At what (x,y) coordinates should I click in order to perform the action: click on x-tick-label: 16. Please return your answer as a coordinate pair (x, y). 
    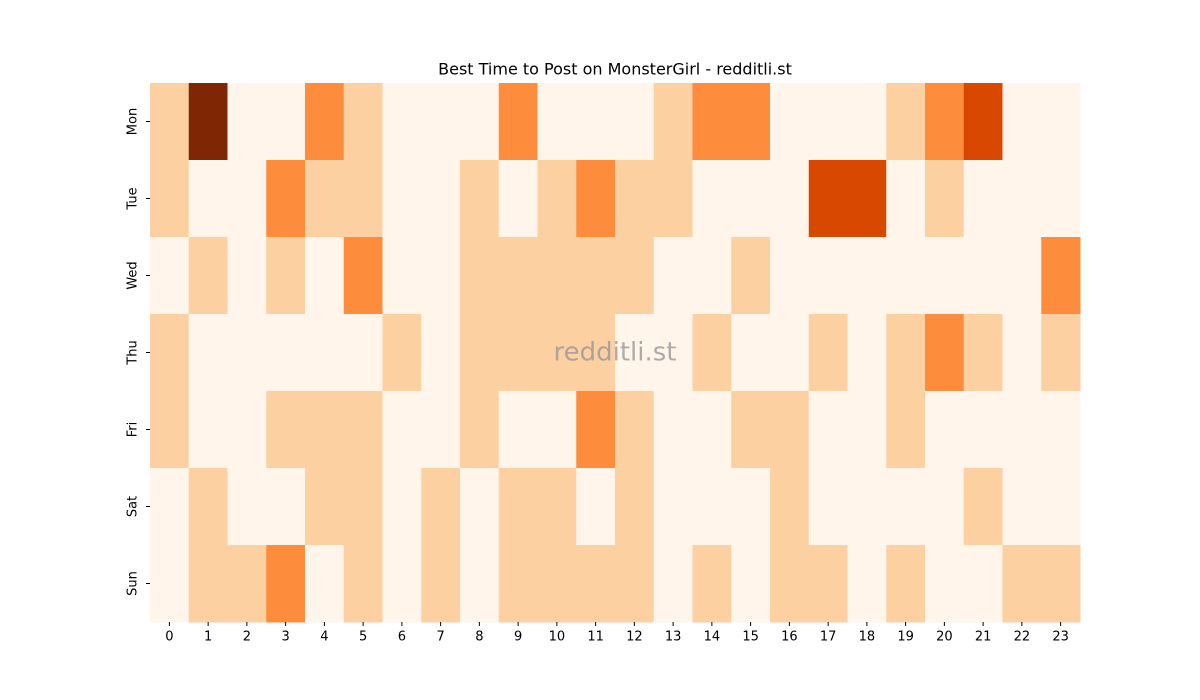
    Looking at the image, I should click on (789, 637).